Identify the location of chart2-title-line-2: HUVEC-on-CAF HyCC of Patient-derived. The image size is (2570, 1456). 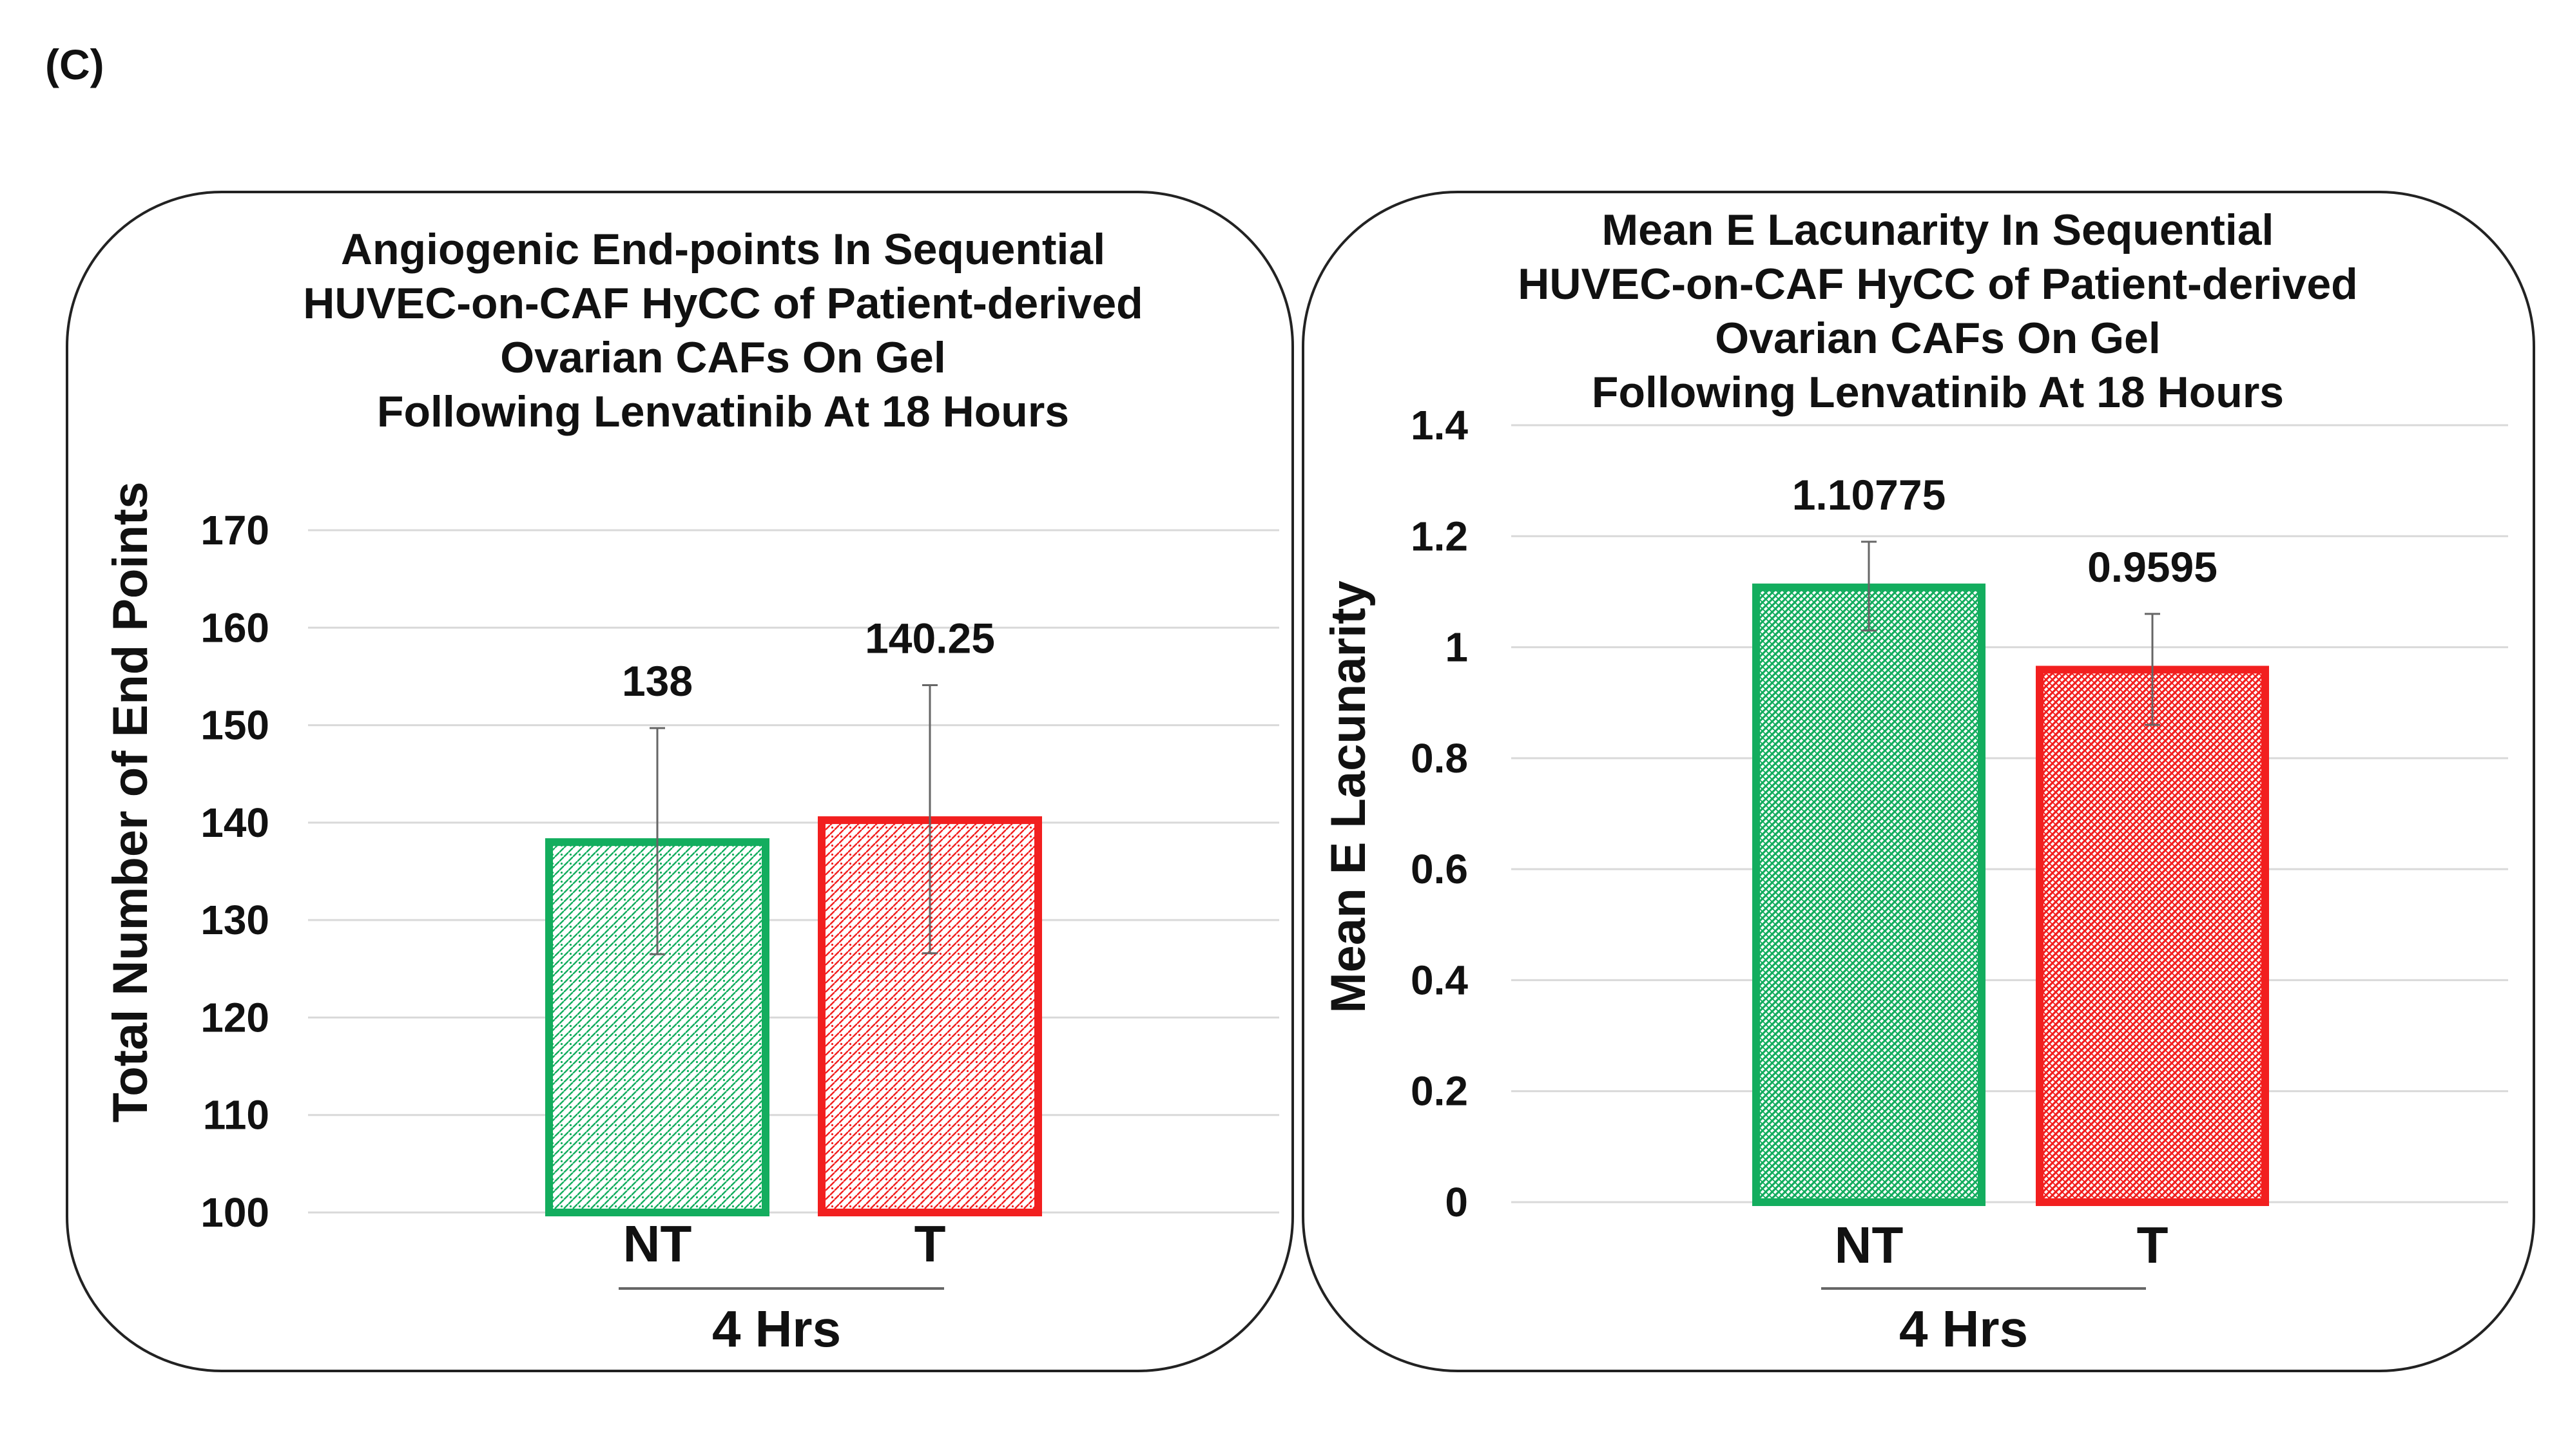
(1937, 285).